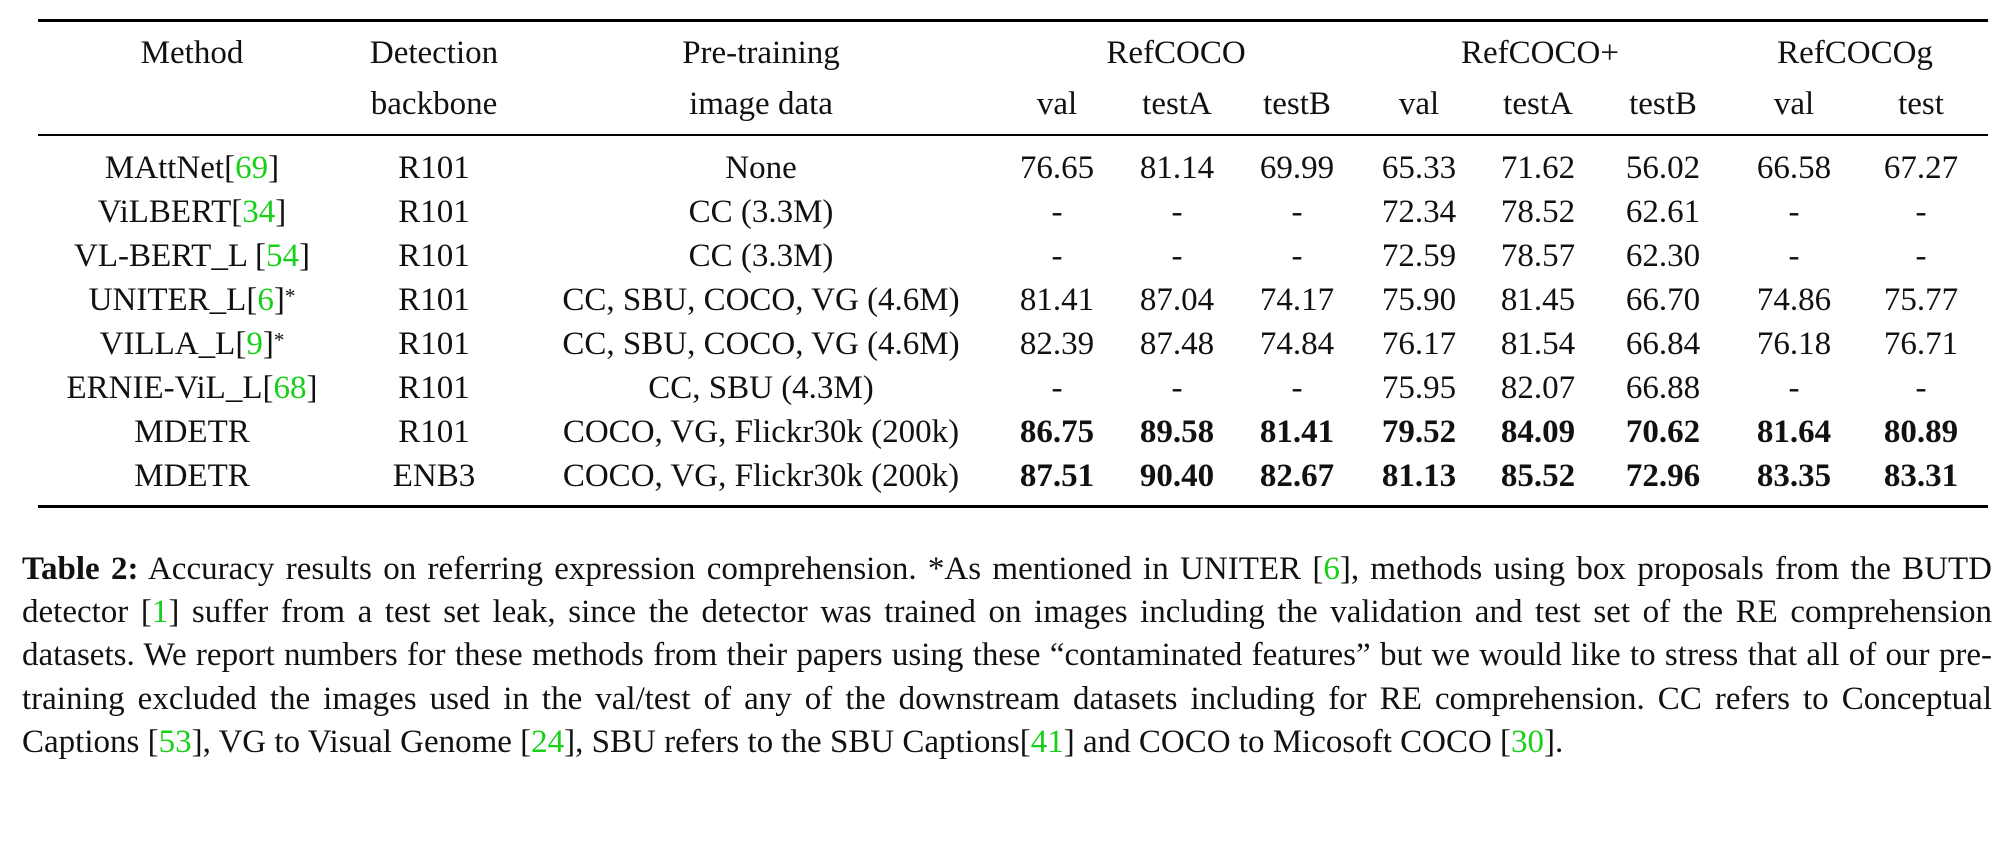 The height and width of the screenshot is (842, 2010). Describe the element at coordinates (1663, 300) in the screenshot. I see `accuracy-cell: 66.70` at that location.